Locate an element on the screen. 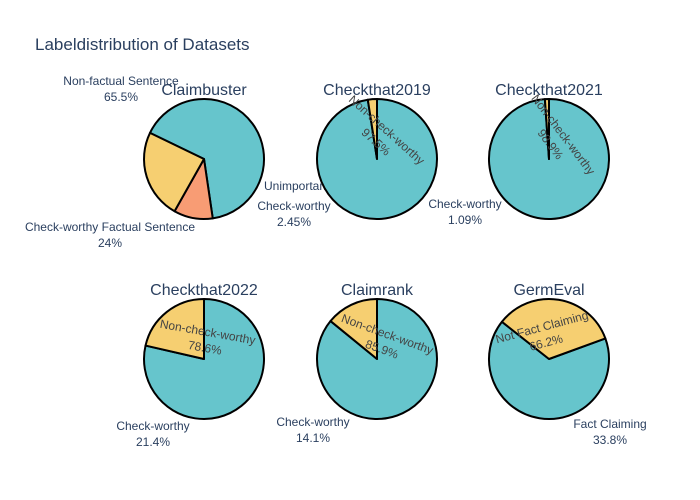 The width and height of the screenshot is (700, 500). pie-title: GermEval is located at coordinates (548, 290).